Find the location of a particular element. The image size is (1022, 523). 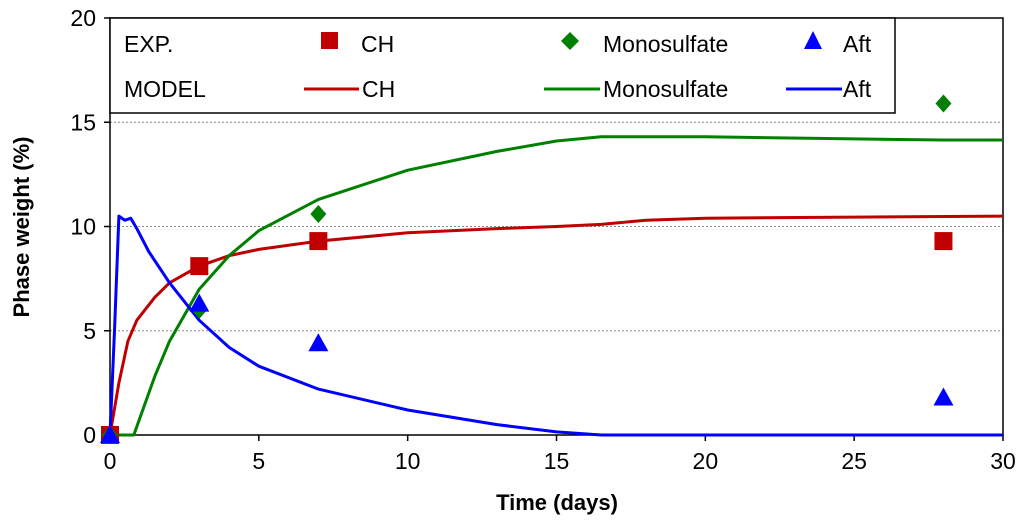

legend-ch-marker is located at coordinates (329, 40).